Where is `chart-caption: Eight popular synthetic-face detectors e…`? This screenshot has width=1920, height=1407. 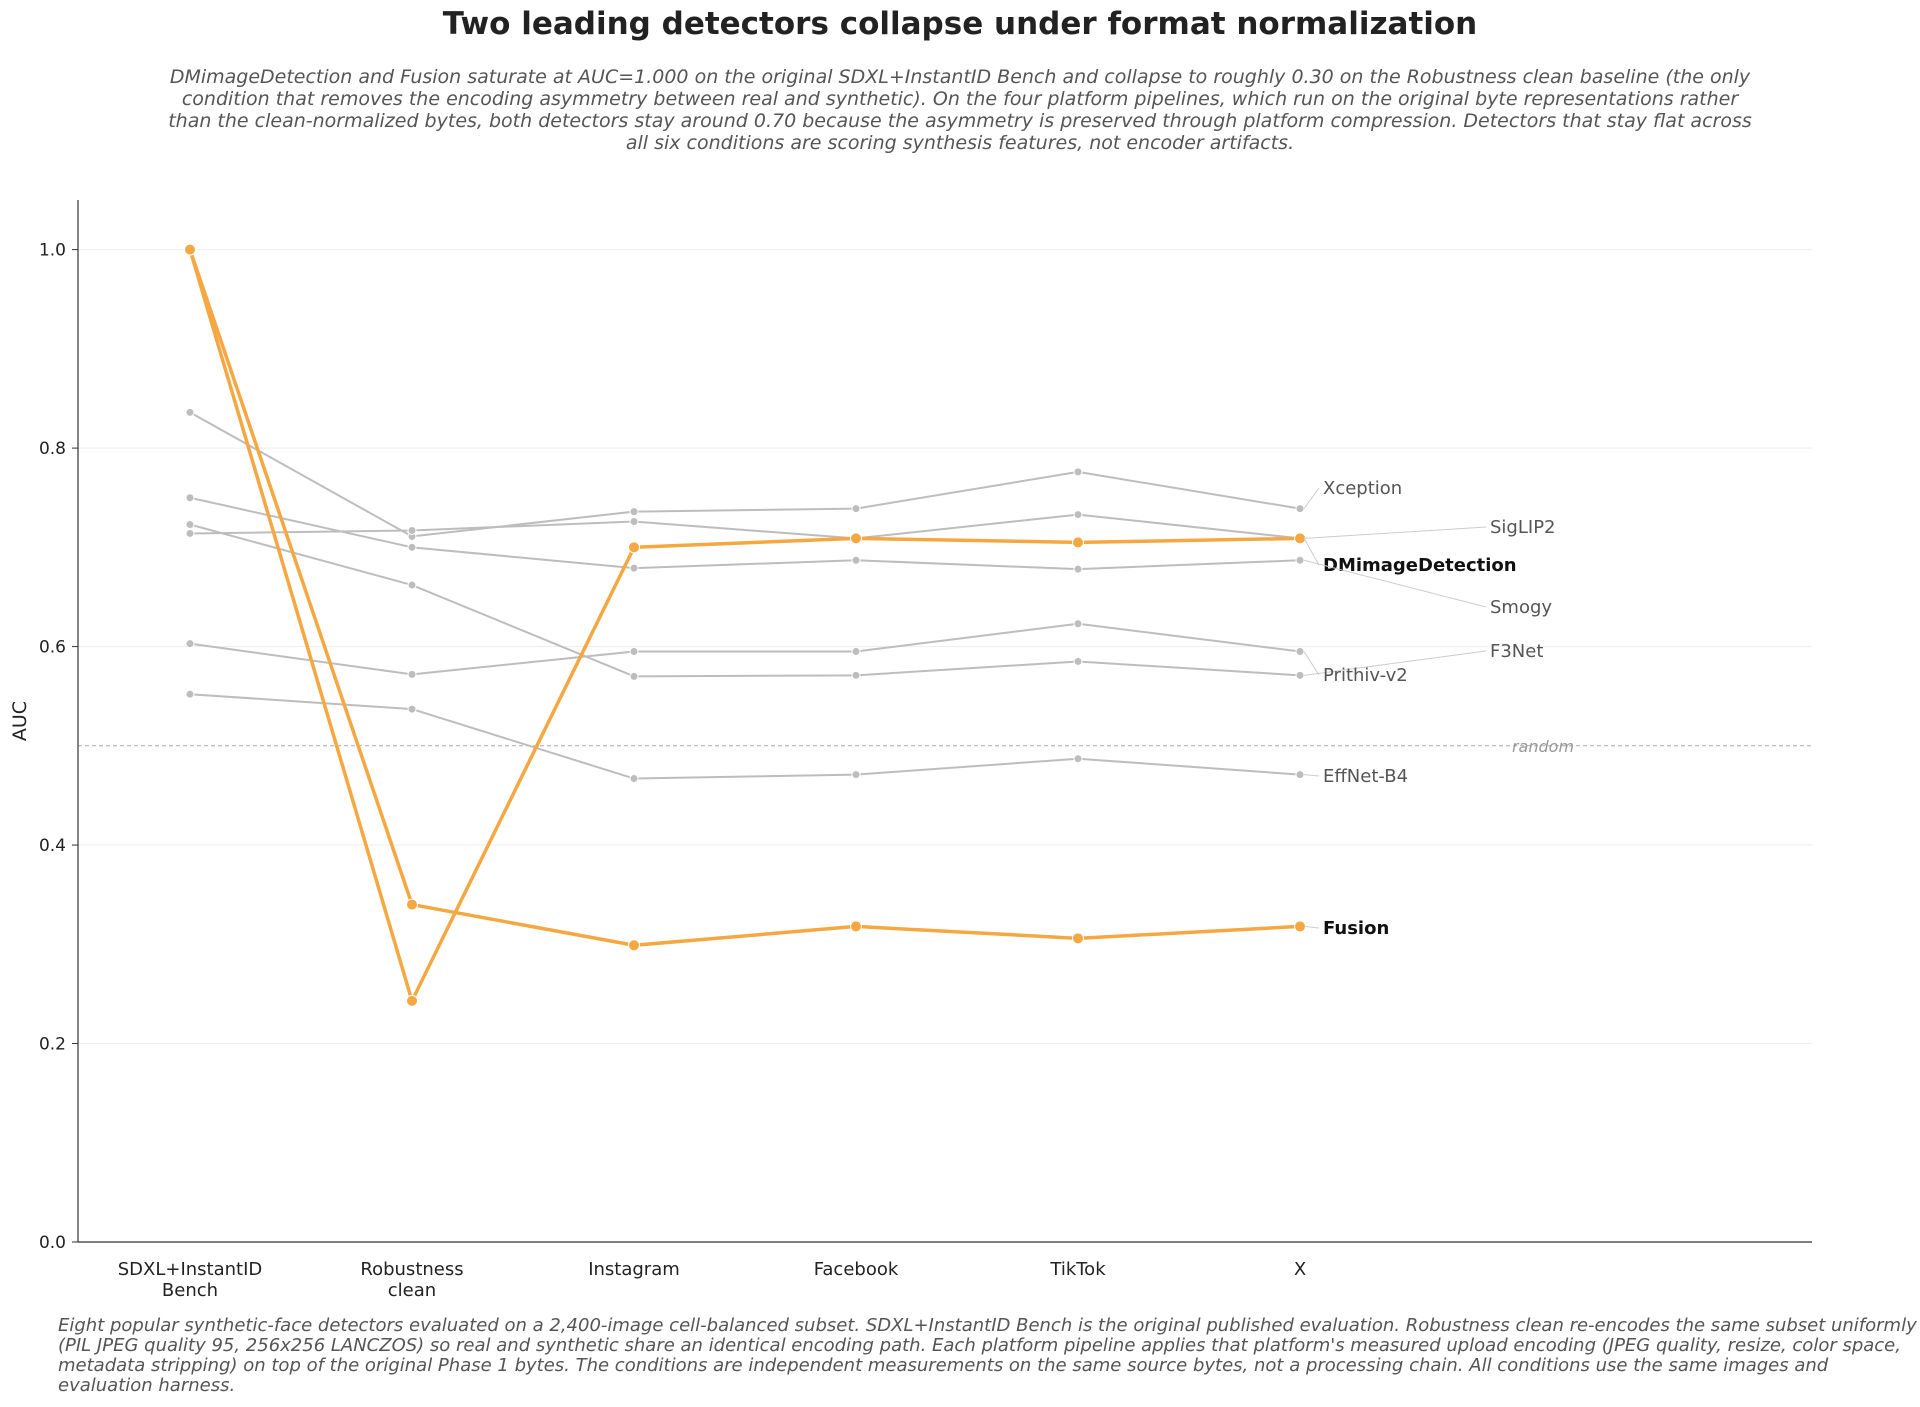 chart-caption: Eight popular synthetic-face detectors e… is located at coordinates (987, 1355).